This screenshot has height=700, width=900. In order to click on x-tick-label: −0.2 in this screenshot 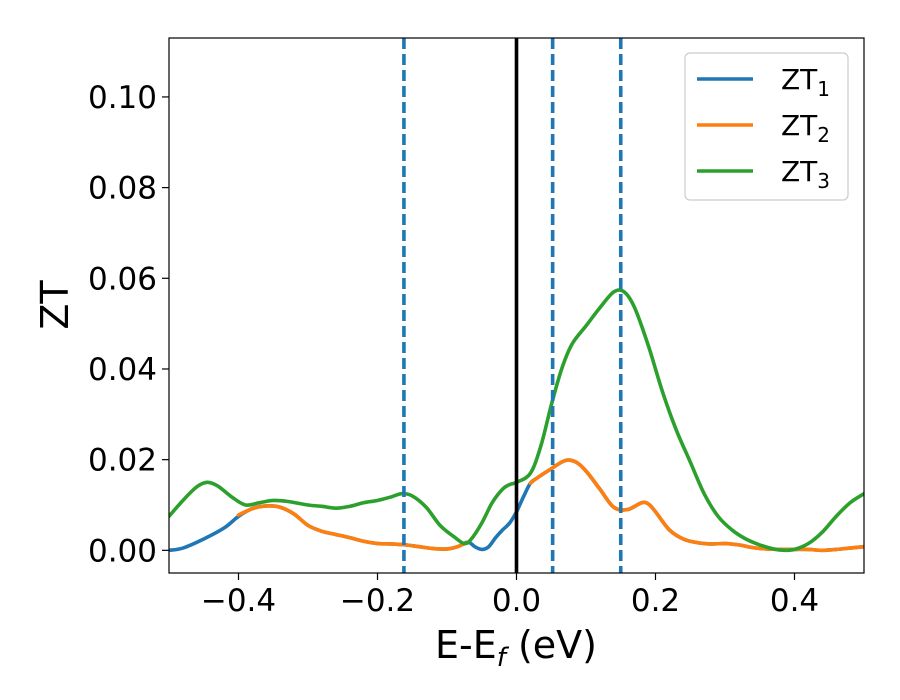, I will do `click(377, 601)`.